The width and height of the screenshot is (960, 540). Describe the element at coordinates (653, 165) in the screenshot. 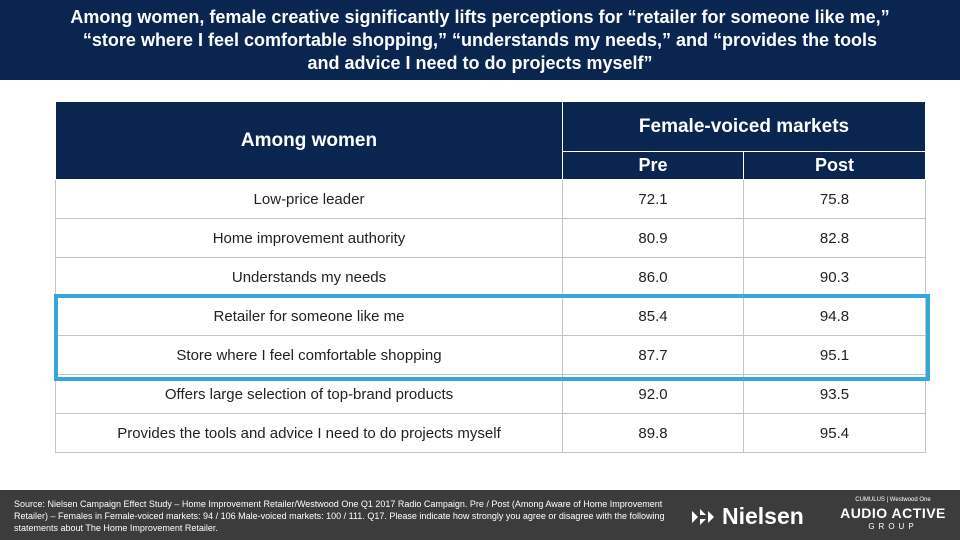

I see `column-header-pre: Pre` at that location.